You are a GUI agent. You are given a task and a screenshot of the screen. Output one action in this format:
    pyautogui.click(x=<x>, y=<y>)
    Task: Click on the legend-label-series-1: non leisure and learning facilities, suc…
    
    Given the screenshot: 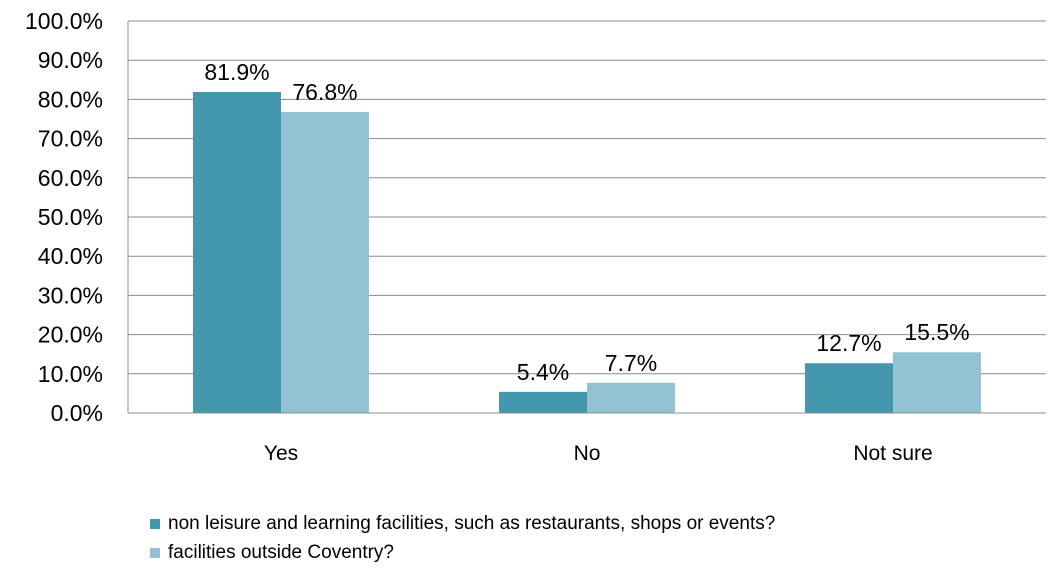 What is the action you would take?
    pyautogui.click(x=472, y=523)
    